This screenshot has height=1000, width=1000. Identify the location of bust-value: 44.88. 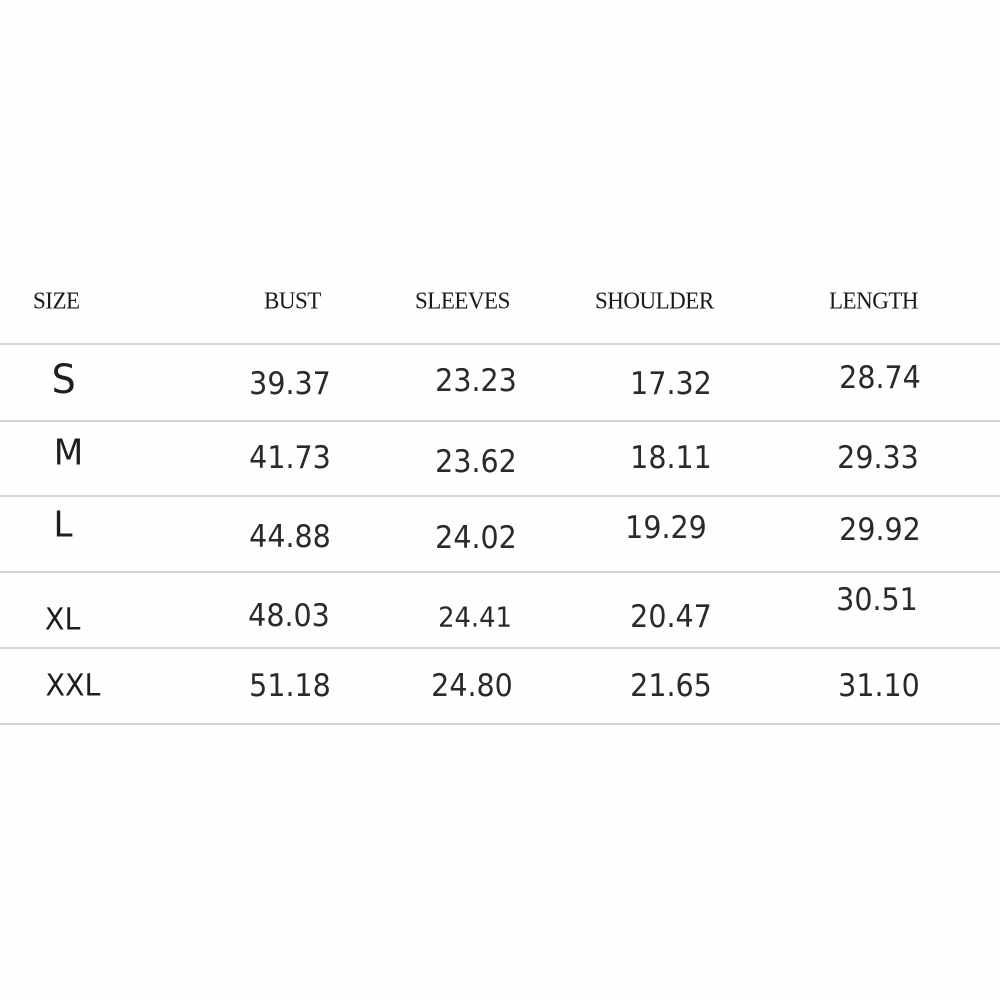
(290, 537).